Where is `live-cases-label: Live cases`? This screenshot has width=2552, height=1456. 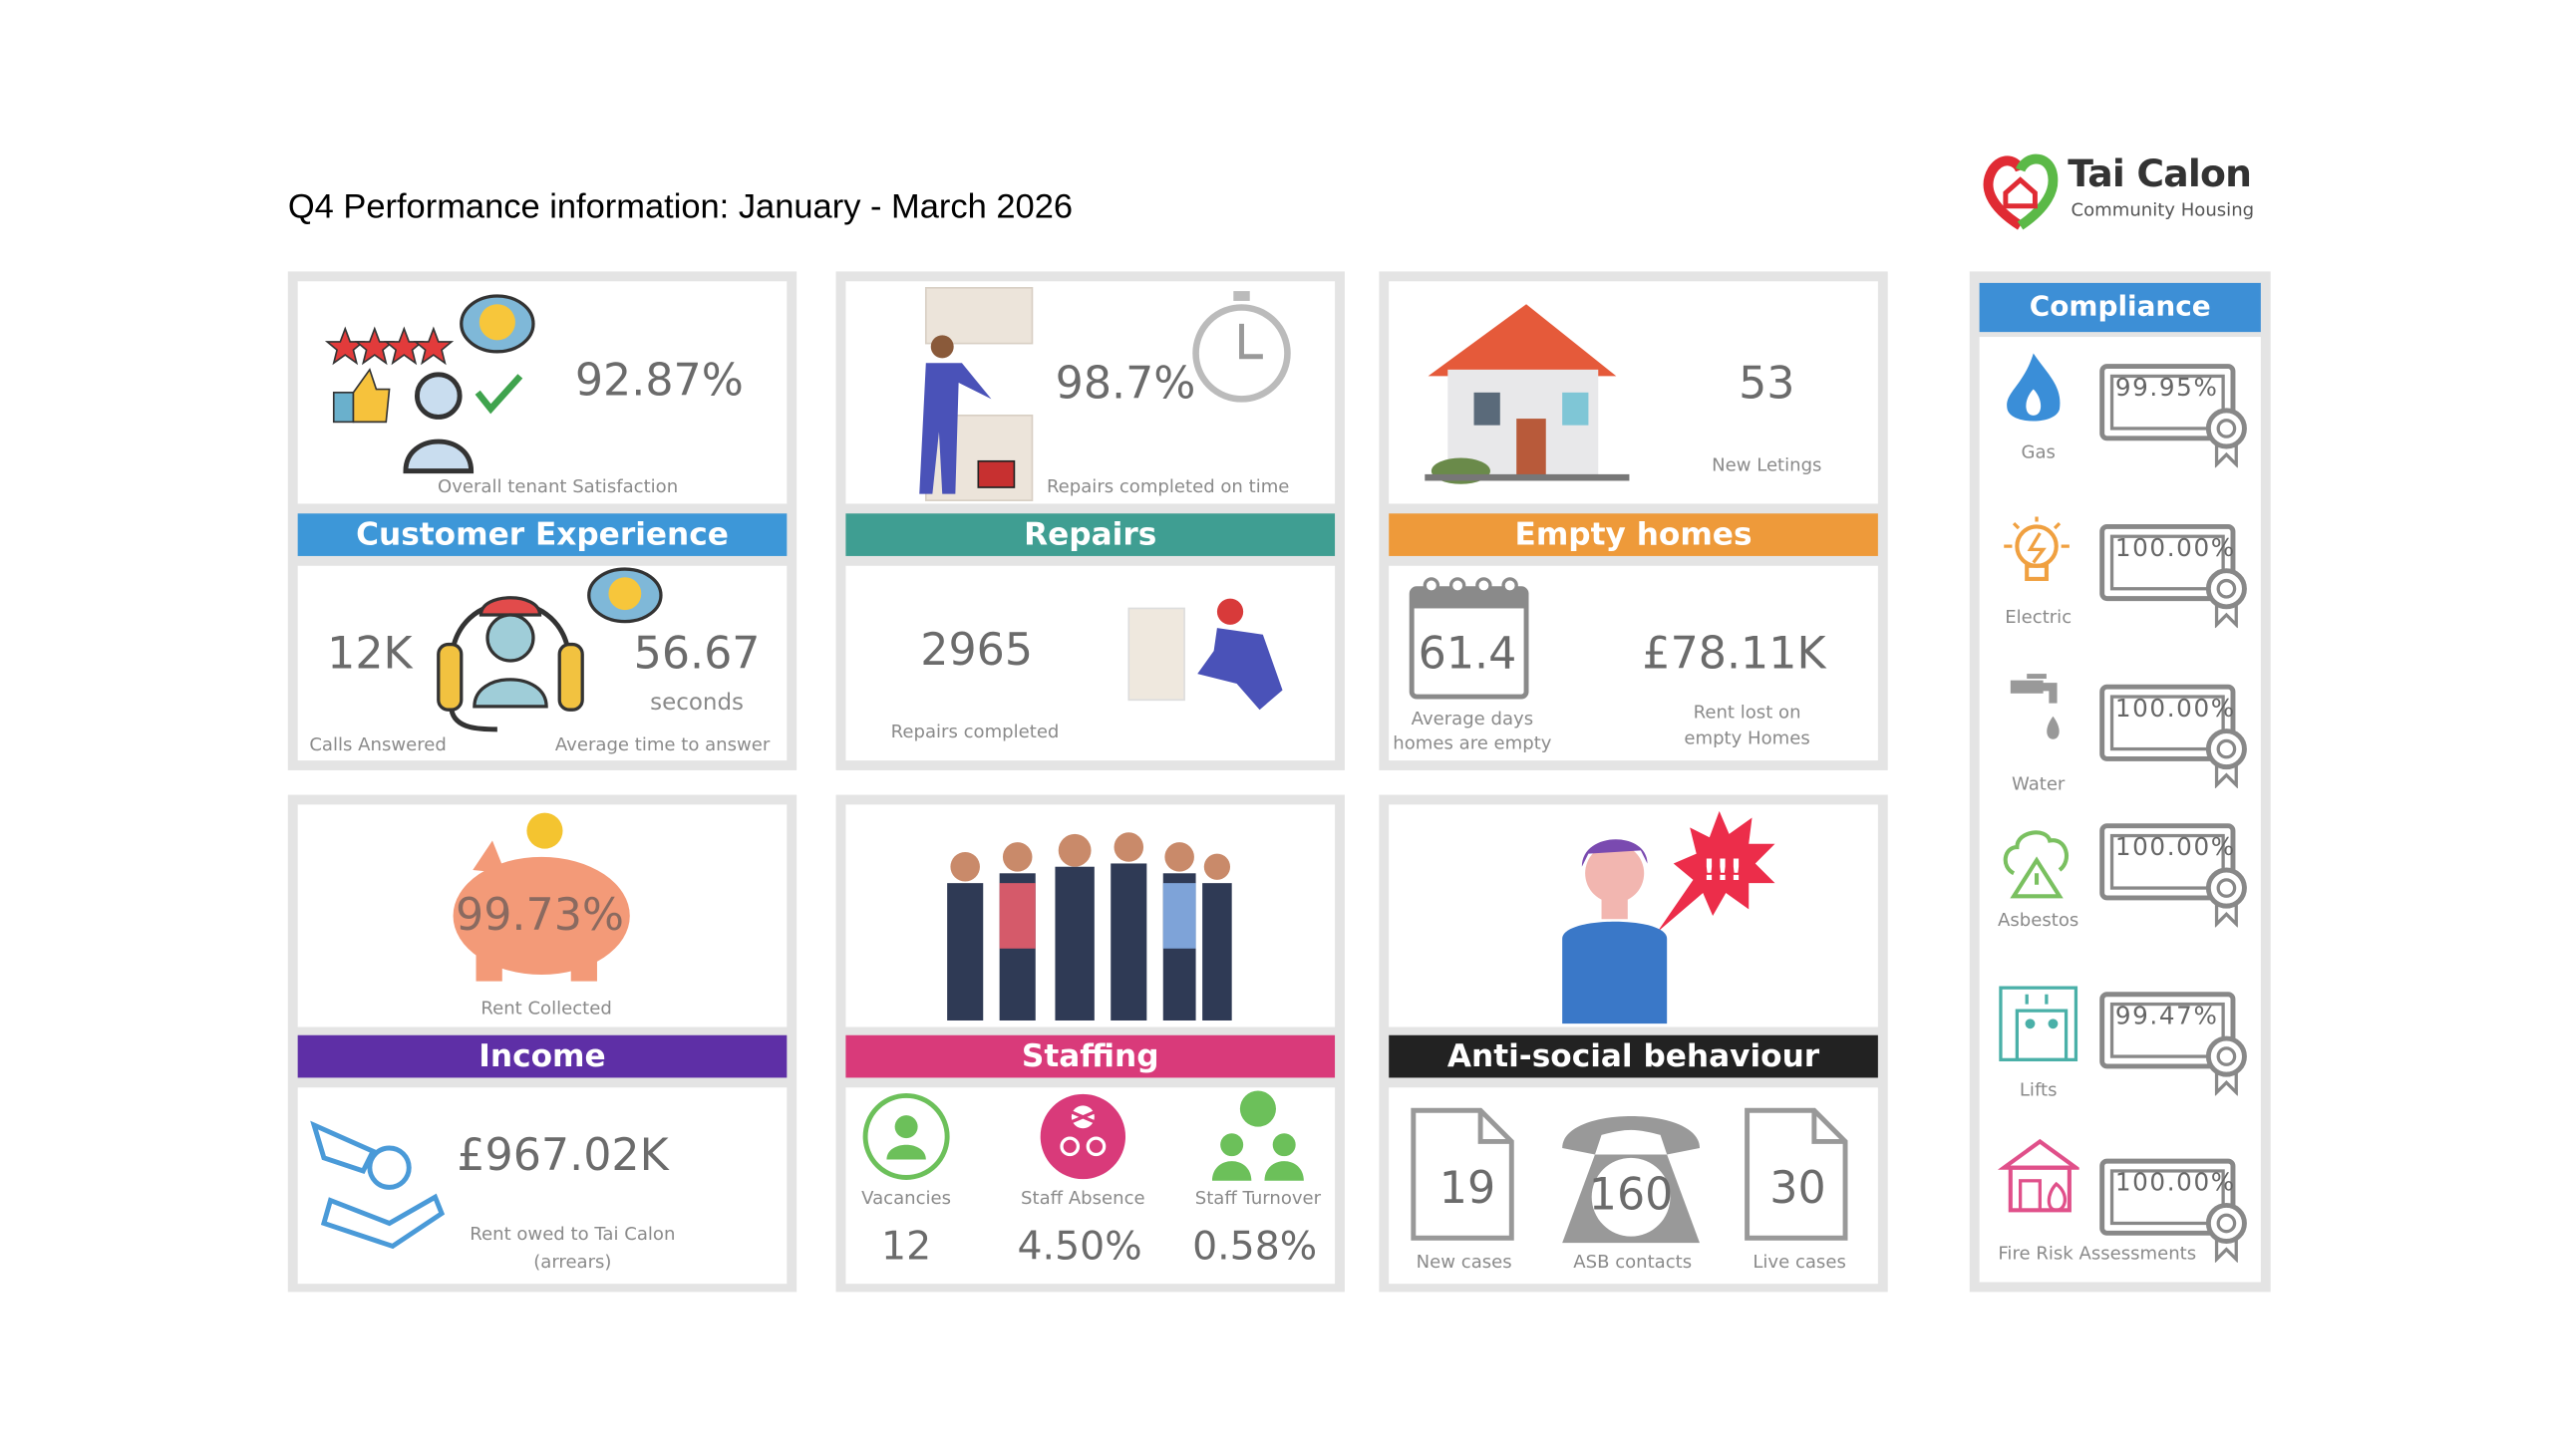 live-cases-label: Live cases is located at coordinates (1799, 1262).